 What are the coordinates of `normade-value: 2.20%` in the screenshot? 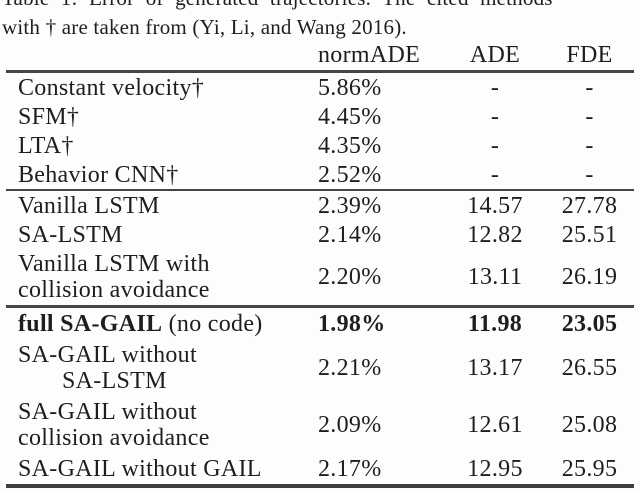 It's located at (350, 277).